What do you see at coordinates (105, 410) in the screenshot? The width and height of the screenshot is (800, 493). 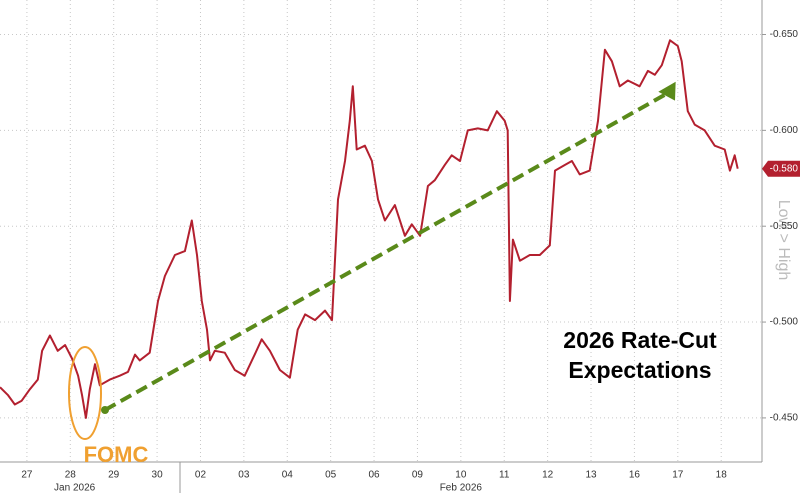 I see `trend-start` at bounding box center [105, 410].